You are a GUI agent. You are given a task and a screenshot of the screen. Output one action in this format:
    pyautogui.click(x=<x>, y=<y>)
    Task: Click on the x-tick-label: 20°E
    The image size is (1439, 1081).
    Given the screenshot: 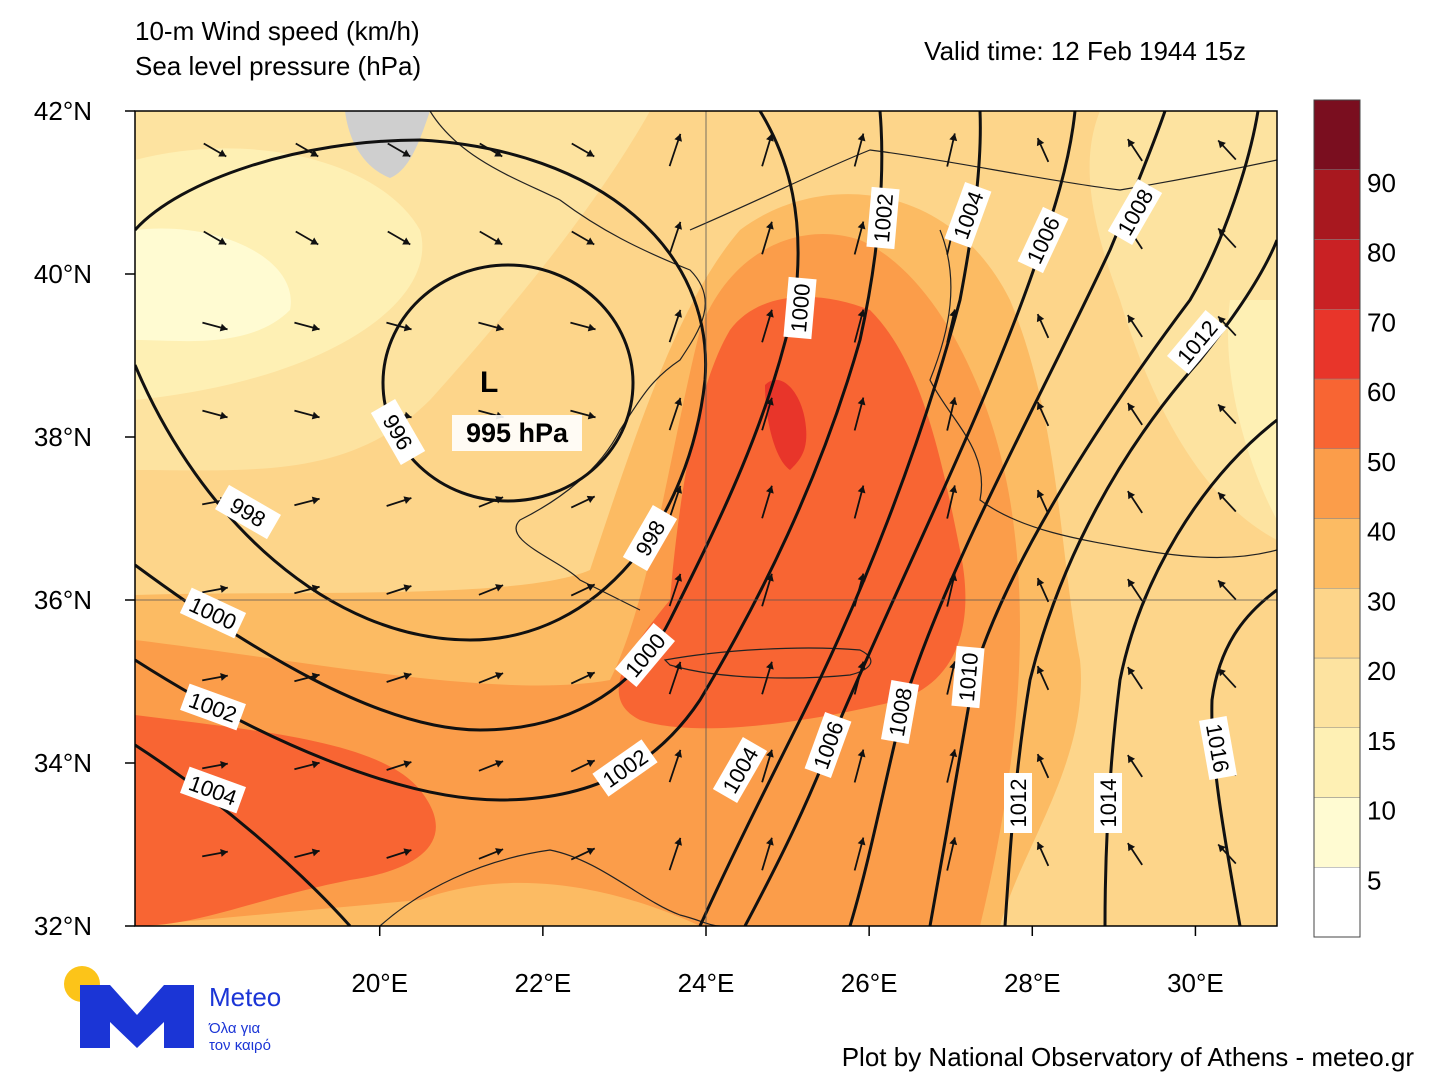 What is the action you would take?
    pyautogui.click(x=379, y=983)
    